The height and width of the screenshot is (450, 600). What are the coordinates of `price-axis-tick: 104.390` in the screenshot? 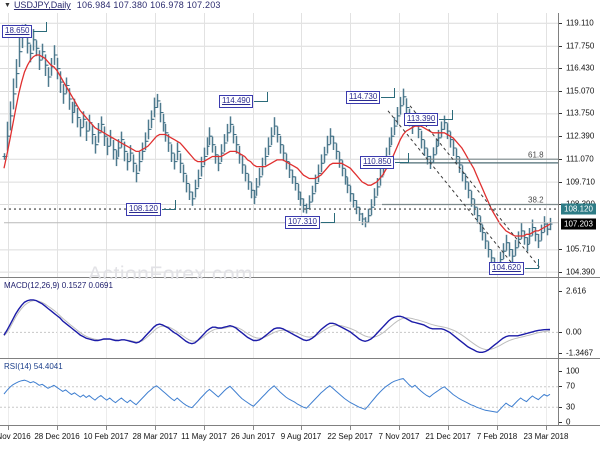 It's located at (580, 272).